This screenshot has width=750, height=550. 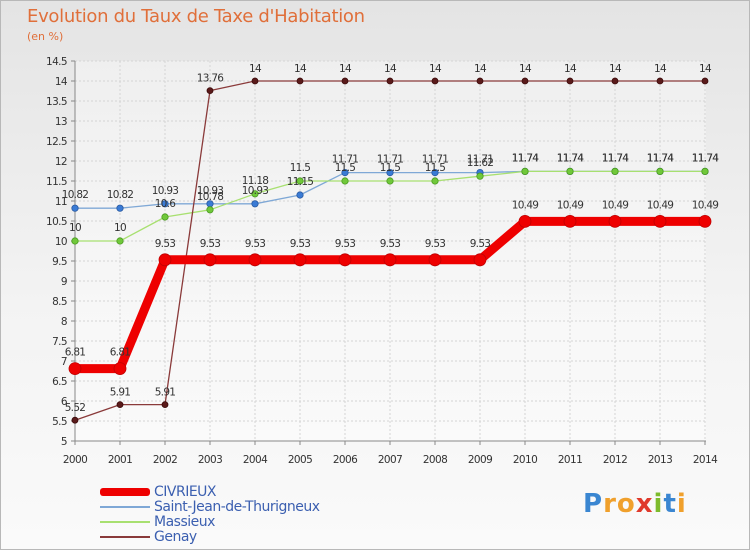 I want to click on y-tick-label: 8, so click(x=64, y=322).